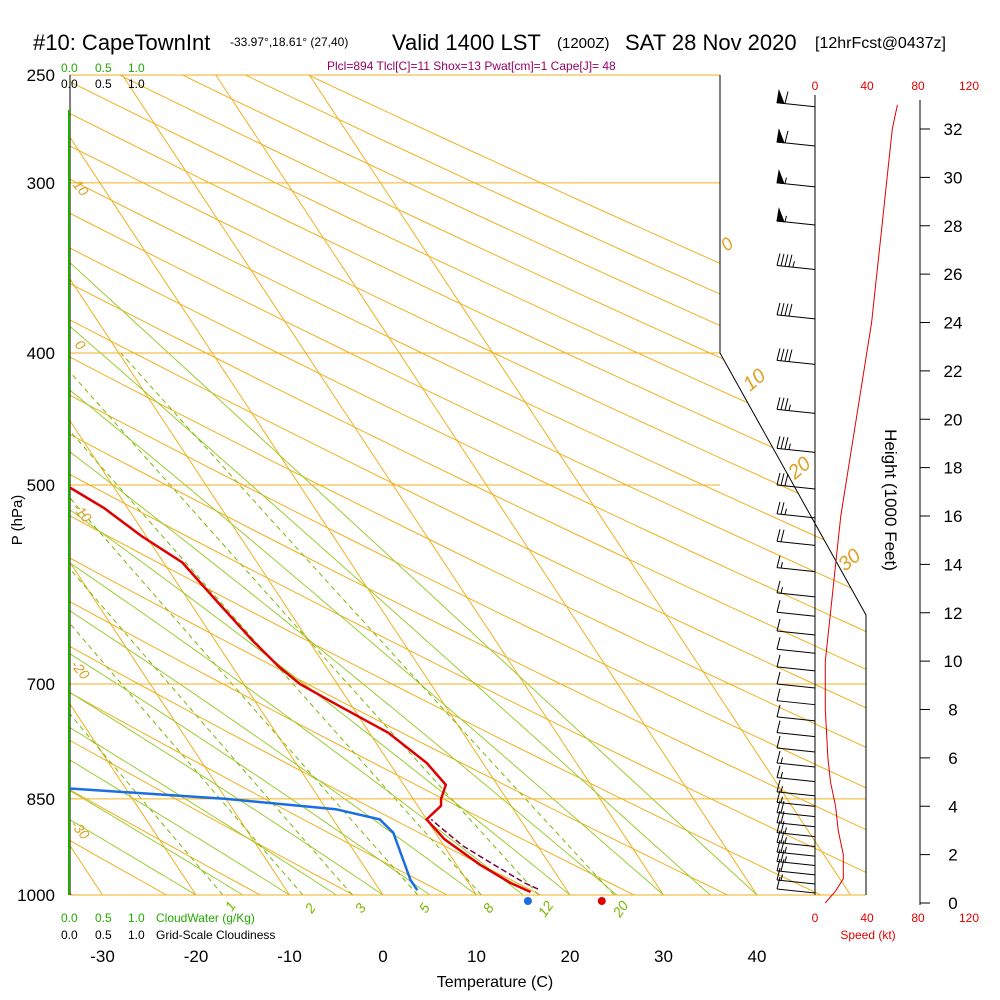 The height and width of the screenshot is (1000, 1000). Describe the element at coordinates (41, 353) in the screenshot. I see `pressure-tick-label: 400` at that location.